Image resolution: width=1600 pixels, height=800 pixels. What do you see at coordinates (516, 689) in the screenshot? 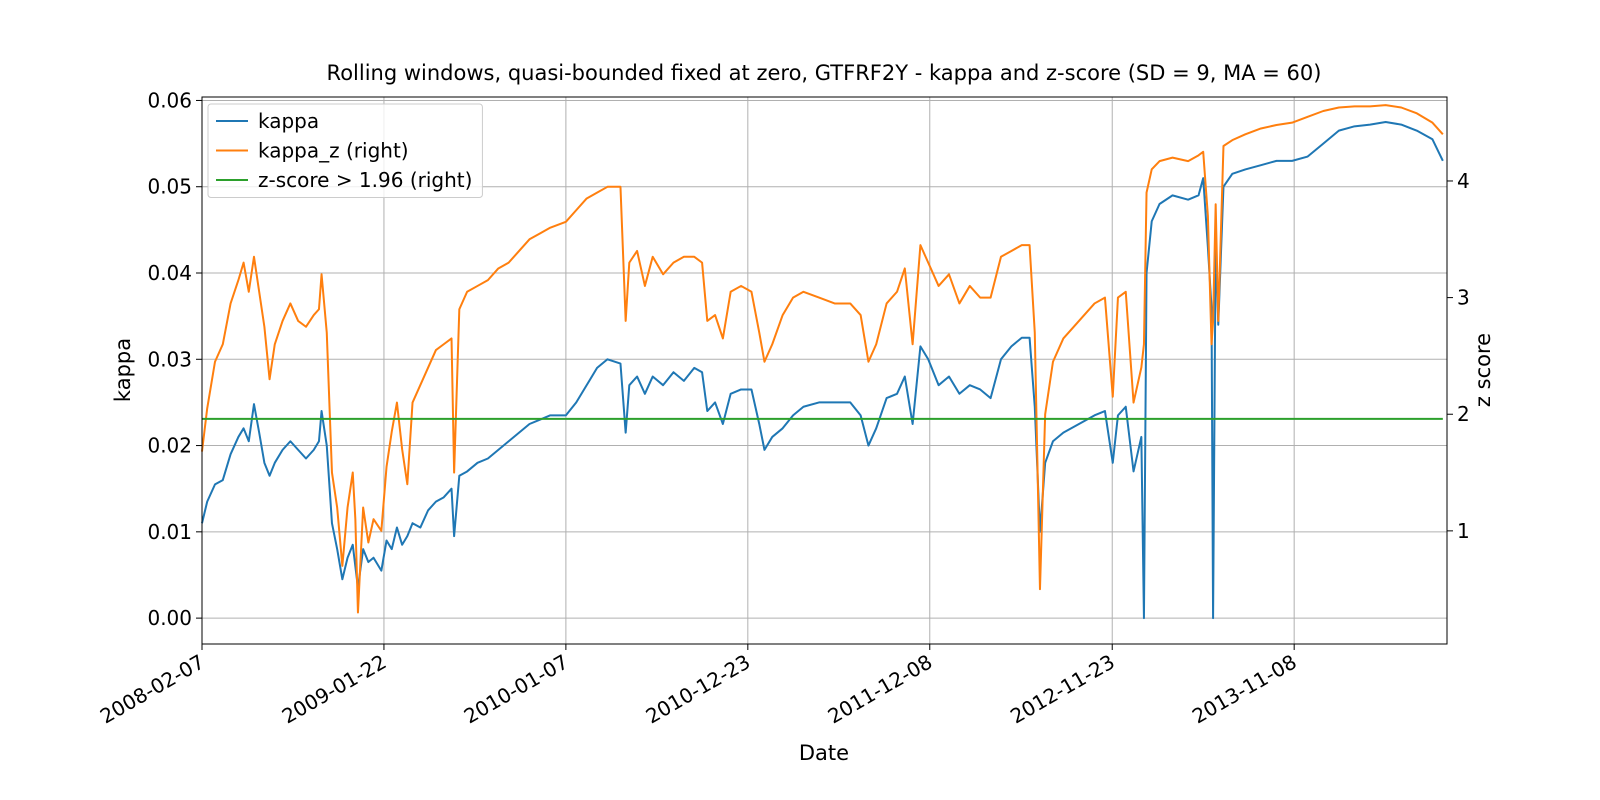
I see `x-tick-label: 2010-01-07` at bounding box center [516, 689].